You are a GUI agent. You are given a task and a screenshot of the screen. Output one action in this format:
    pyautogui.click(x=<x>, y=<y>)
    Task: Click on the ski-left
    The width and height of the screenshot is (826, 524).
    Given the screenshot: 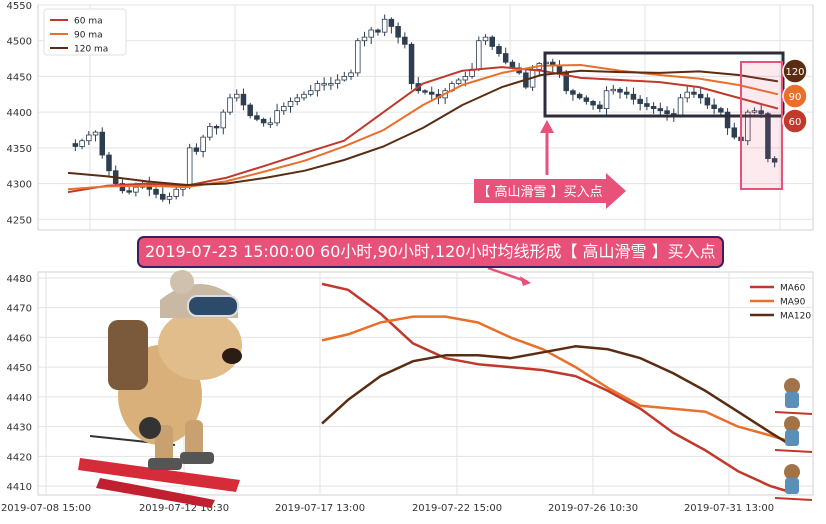 What is the action you would take?
    pyautogui.click(x=159, y=475)
    